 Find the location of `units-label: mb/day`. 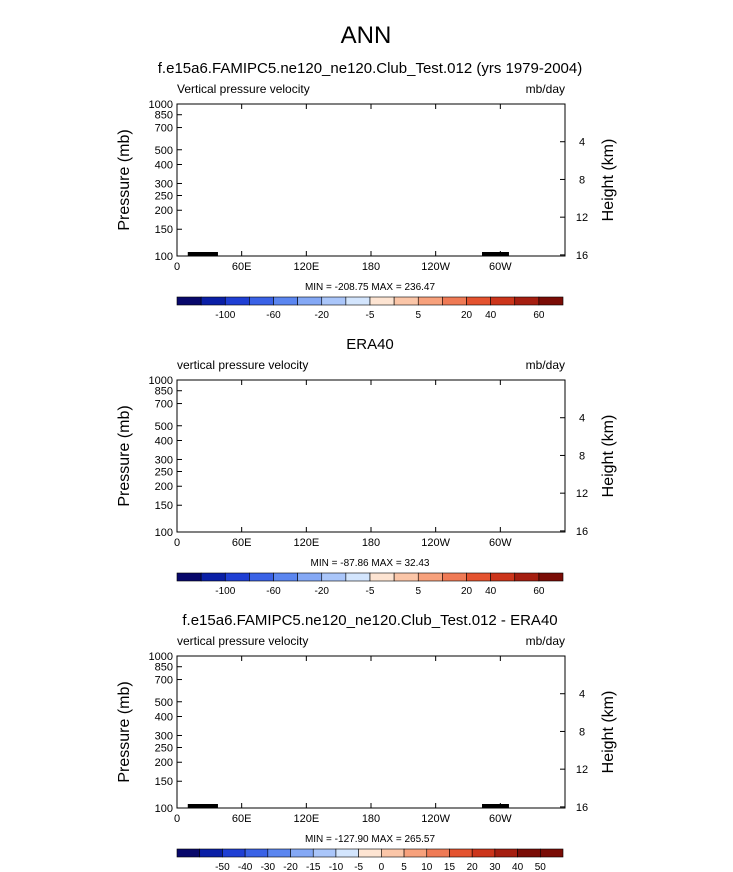

units-label: mb/day is located at coordinates (545, 89).